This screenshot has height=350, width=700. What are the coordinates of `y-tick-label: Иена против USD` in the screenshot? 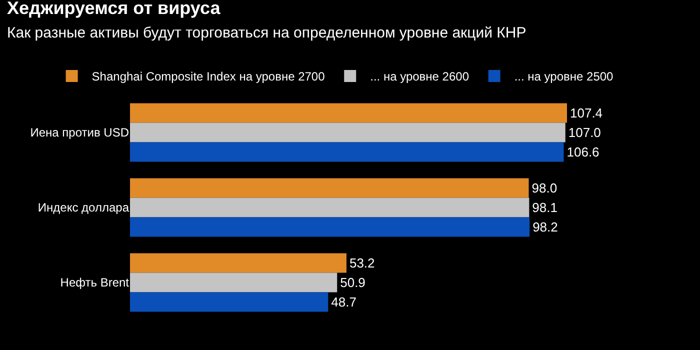 It's located at (80, 133).